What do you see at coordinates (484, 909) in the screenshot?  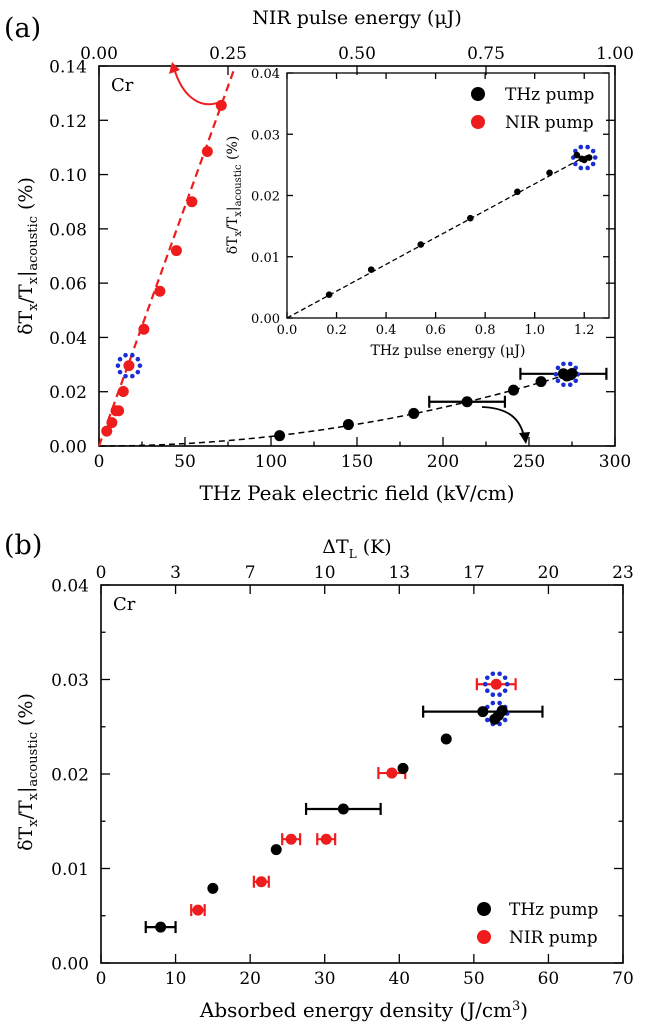 I see `legend-b-thz-marker` at bounding box center [484, 909].